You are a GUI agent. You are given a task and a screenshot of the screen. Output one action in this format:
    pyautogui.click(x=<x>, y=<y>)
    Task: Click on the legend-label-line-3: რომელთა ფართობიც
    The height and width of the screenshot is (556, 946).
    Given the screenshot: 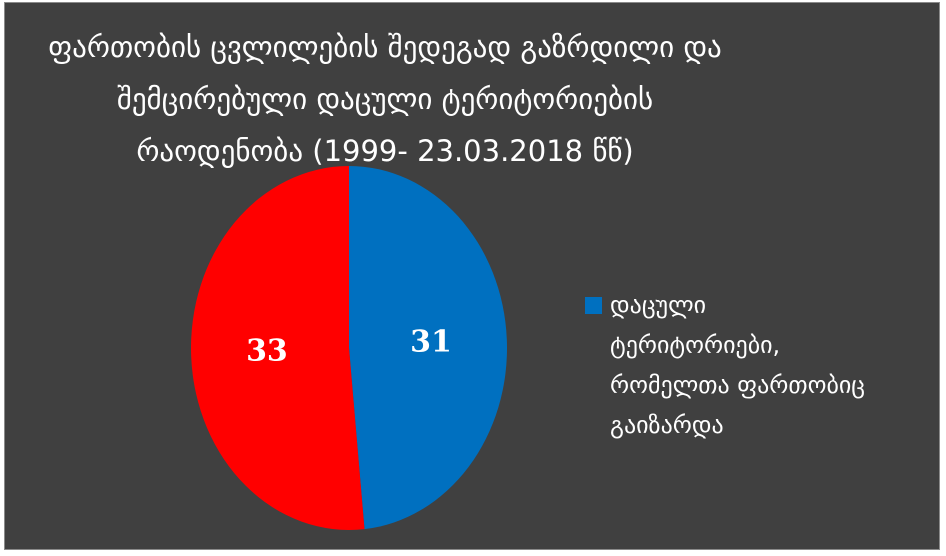 What is the action you would take?
    pyautogui.click(x=738, y=385)
    